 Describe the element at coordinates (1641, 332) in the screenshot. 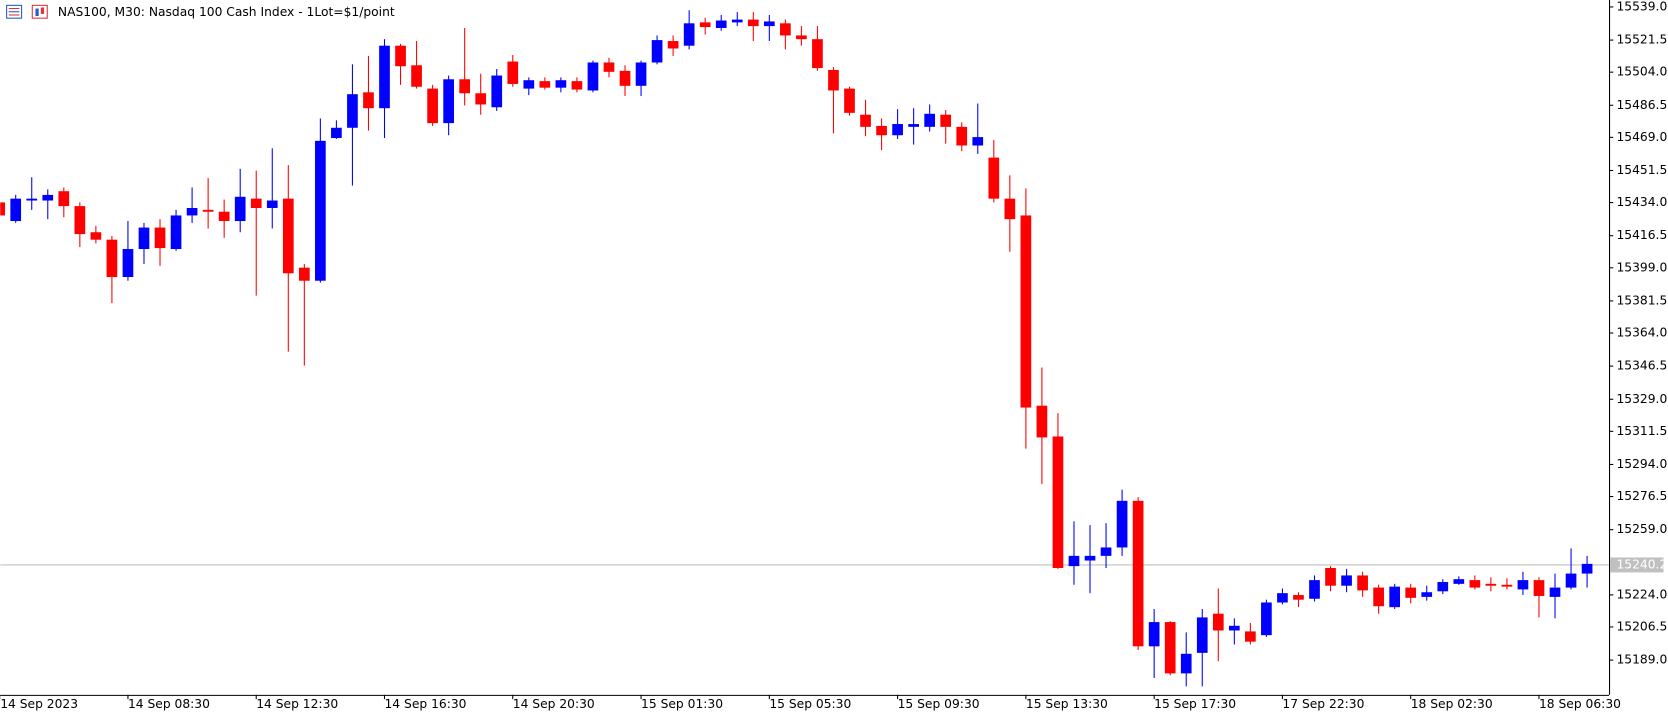

I see `y-tick-label: 15364.0` at that location.